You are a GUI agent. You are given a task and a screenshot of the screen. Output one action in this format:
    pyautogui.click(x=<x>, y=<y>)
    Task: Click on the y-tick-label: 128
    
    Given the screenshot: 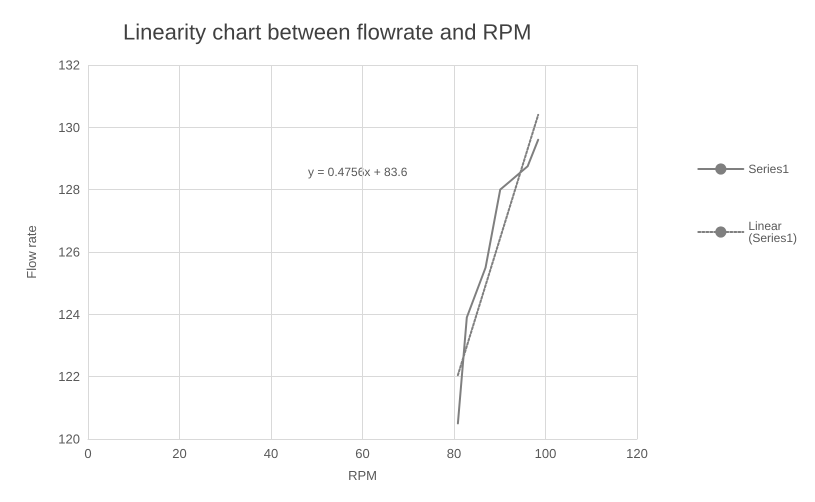 What is the action you would take?
    pyautogui.click(x=69, y=190)
    